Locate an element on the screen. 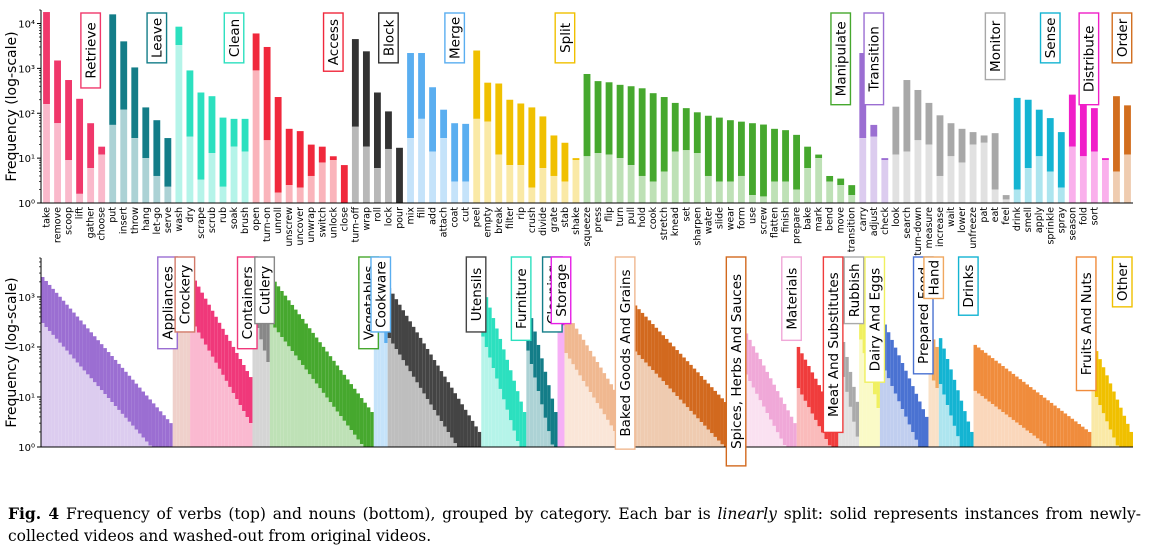  x-tick-label: wash is located at coordinates (179, 219).